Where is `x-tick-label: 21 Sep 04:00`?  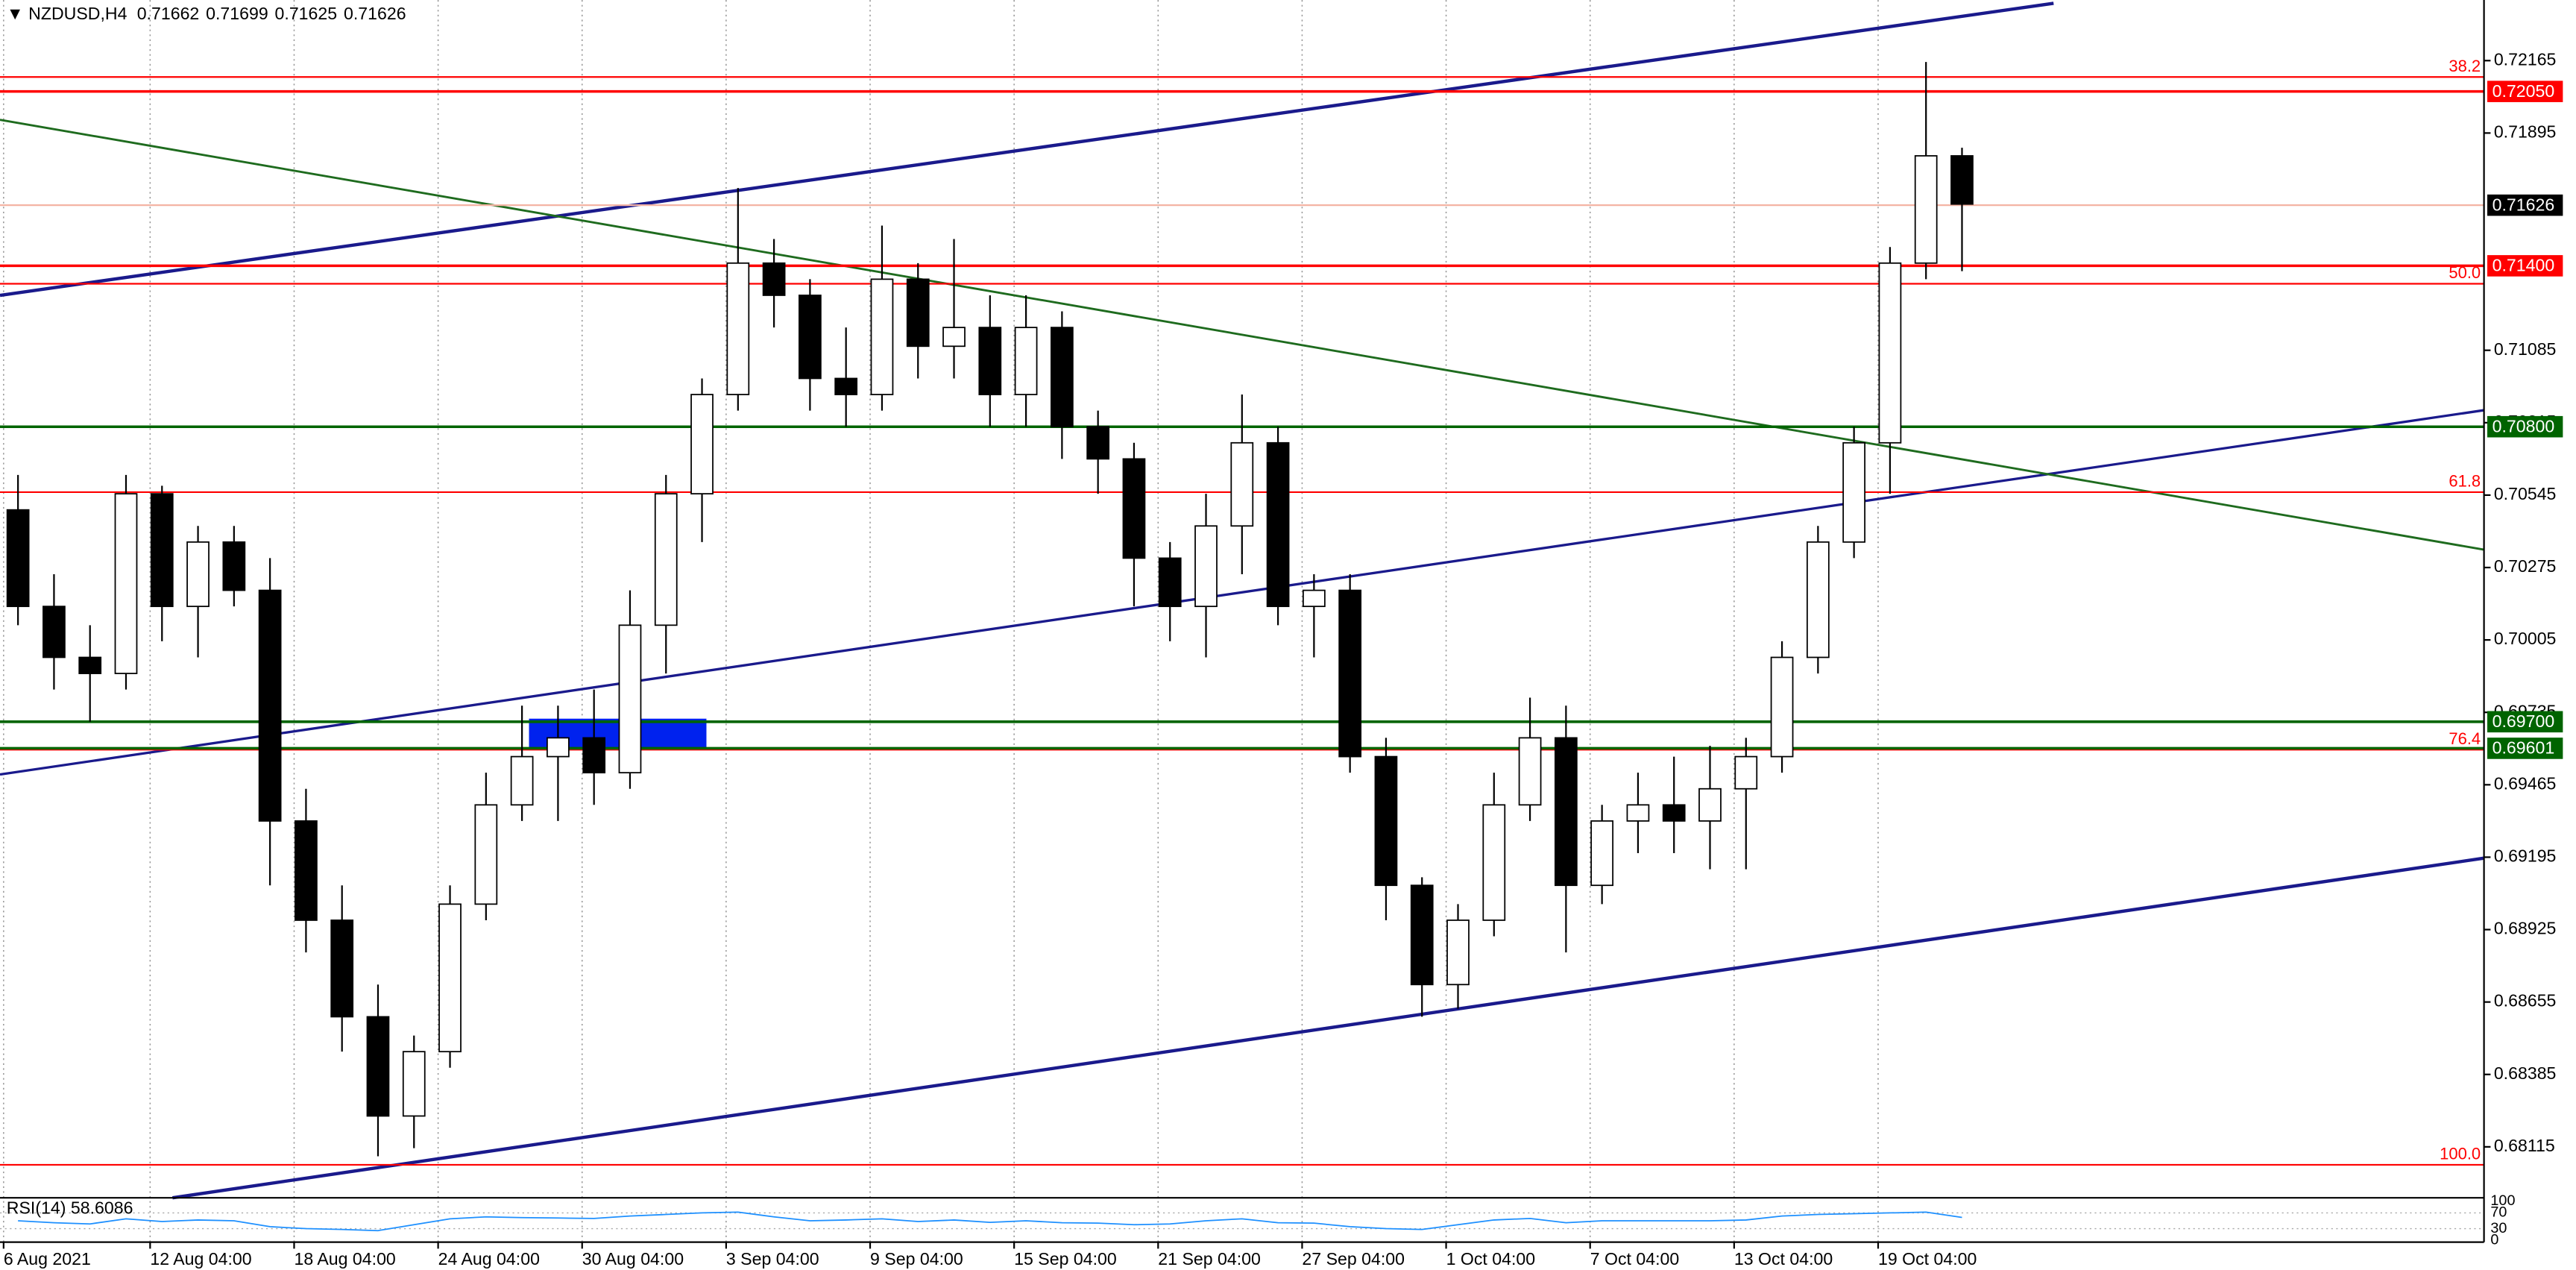 x-tick-label: 21 Sep 04:00 is located at coordinates (1209, 1259).